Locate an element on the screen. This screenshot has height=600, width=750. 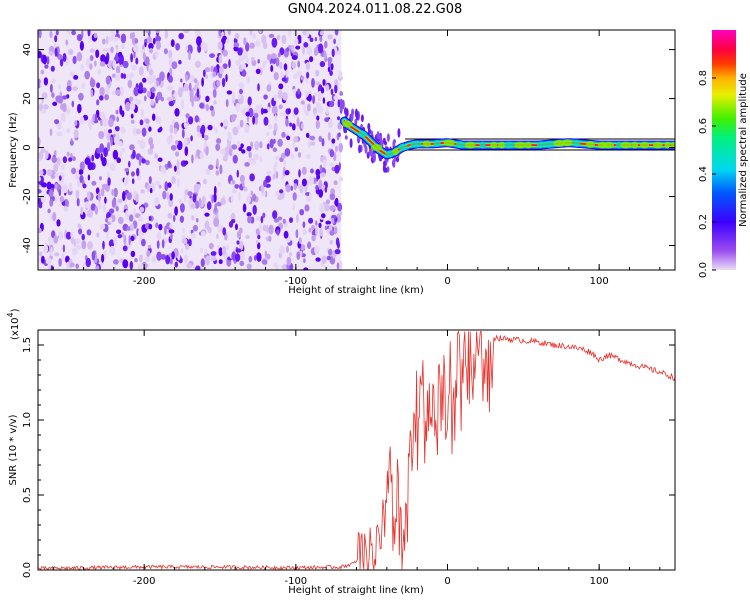
spectrogram-signal-band is located at coordinates (506, 135).